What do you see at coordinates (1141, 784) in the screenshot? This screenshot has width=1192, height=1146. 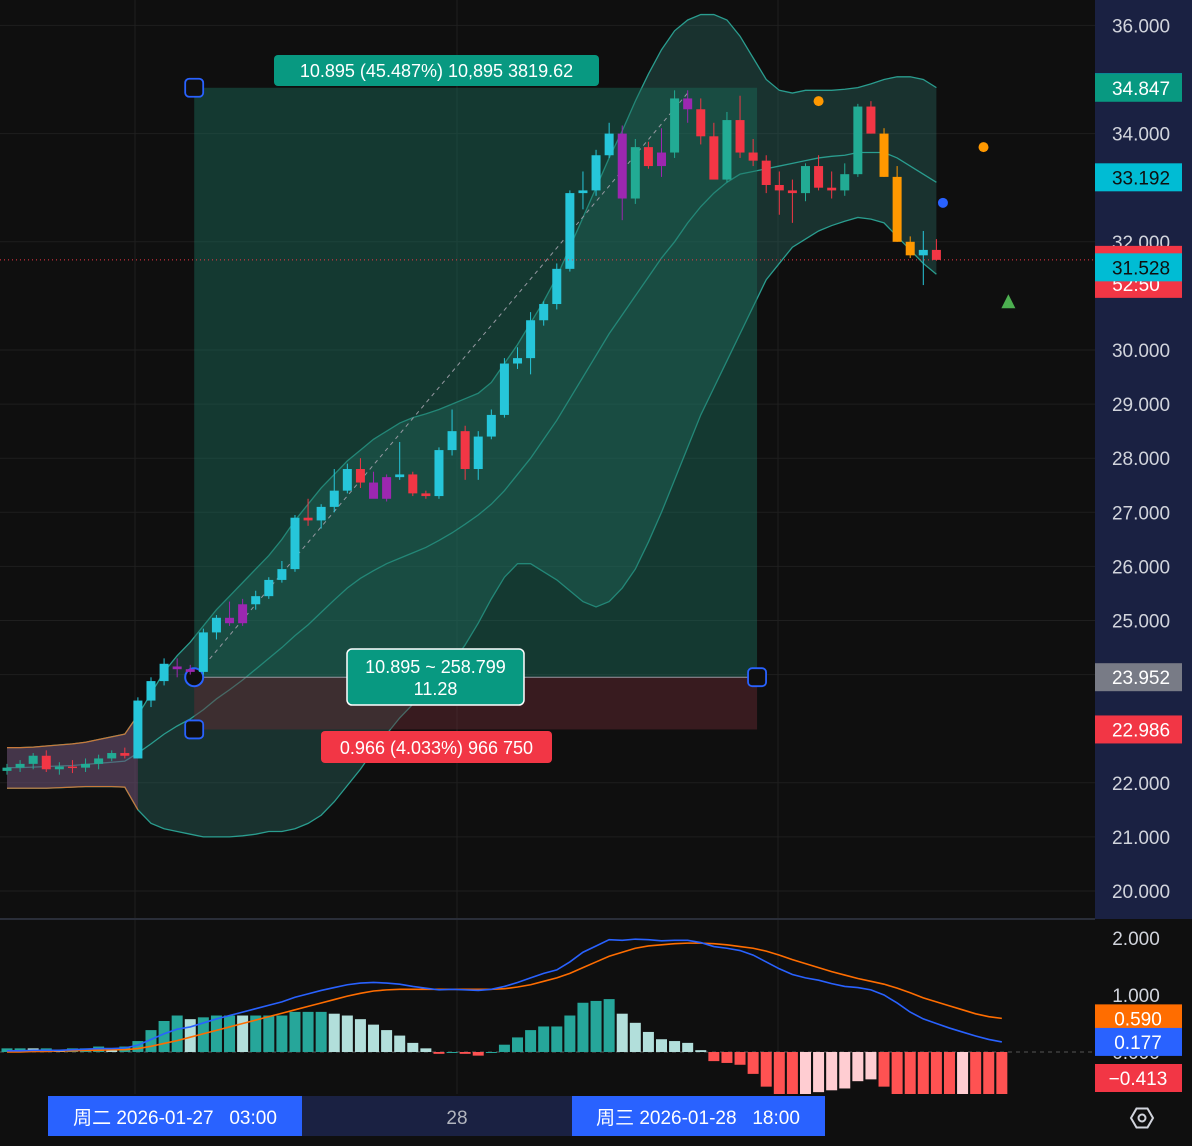 I see `price-tick-label: 22.000` at bounding box center [1141, 784].